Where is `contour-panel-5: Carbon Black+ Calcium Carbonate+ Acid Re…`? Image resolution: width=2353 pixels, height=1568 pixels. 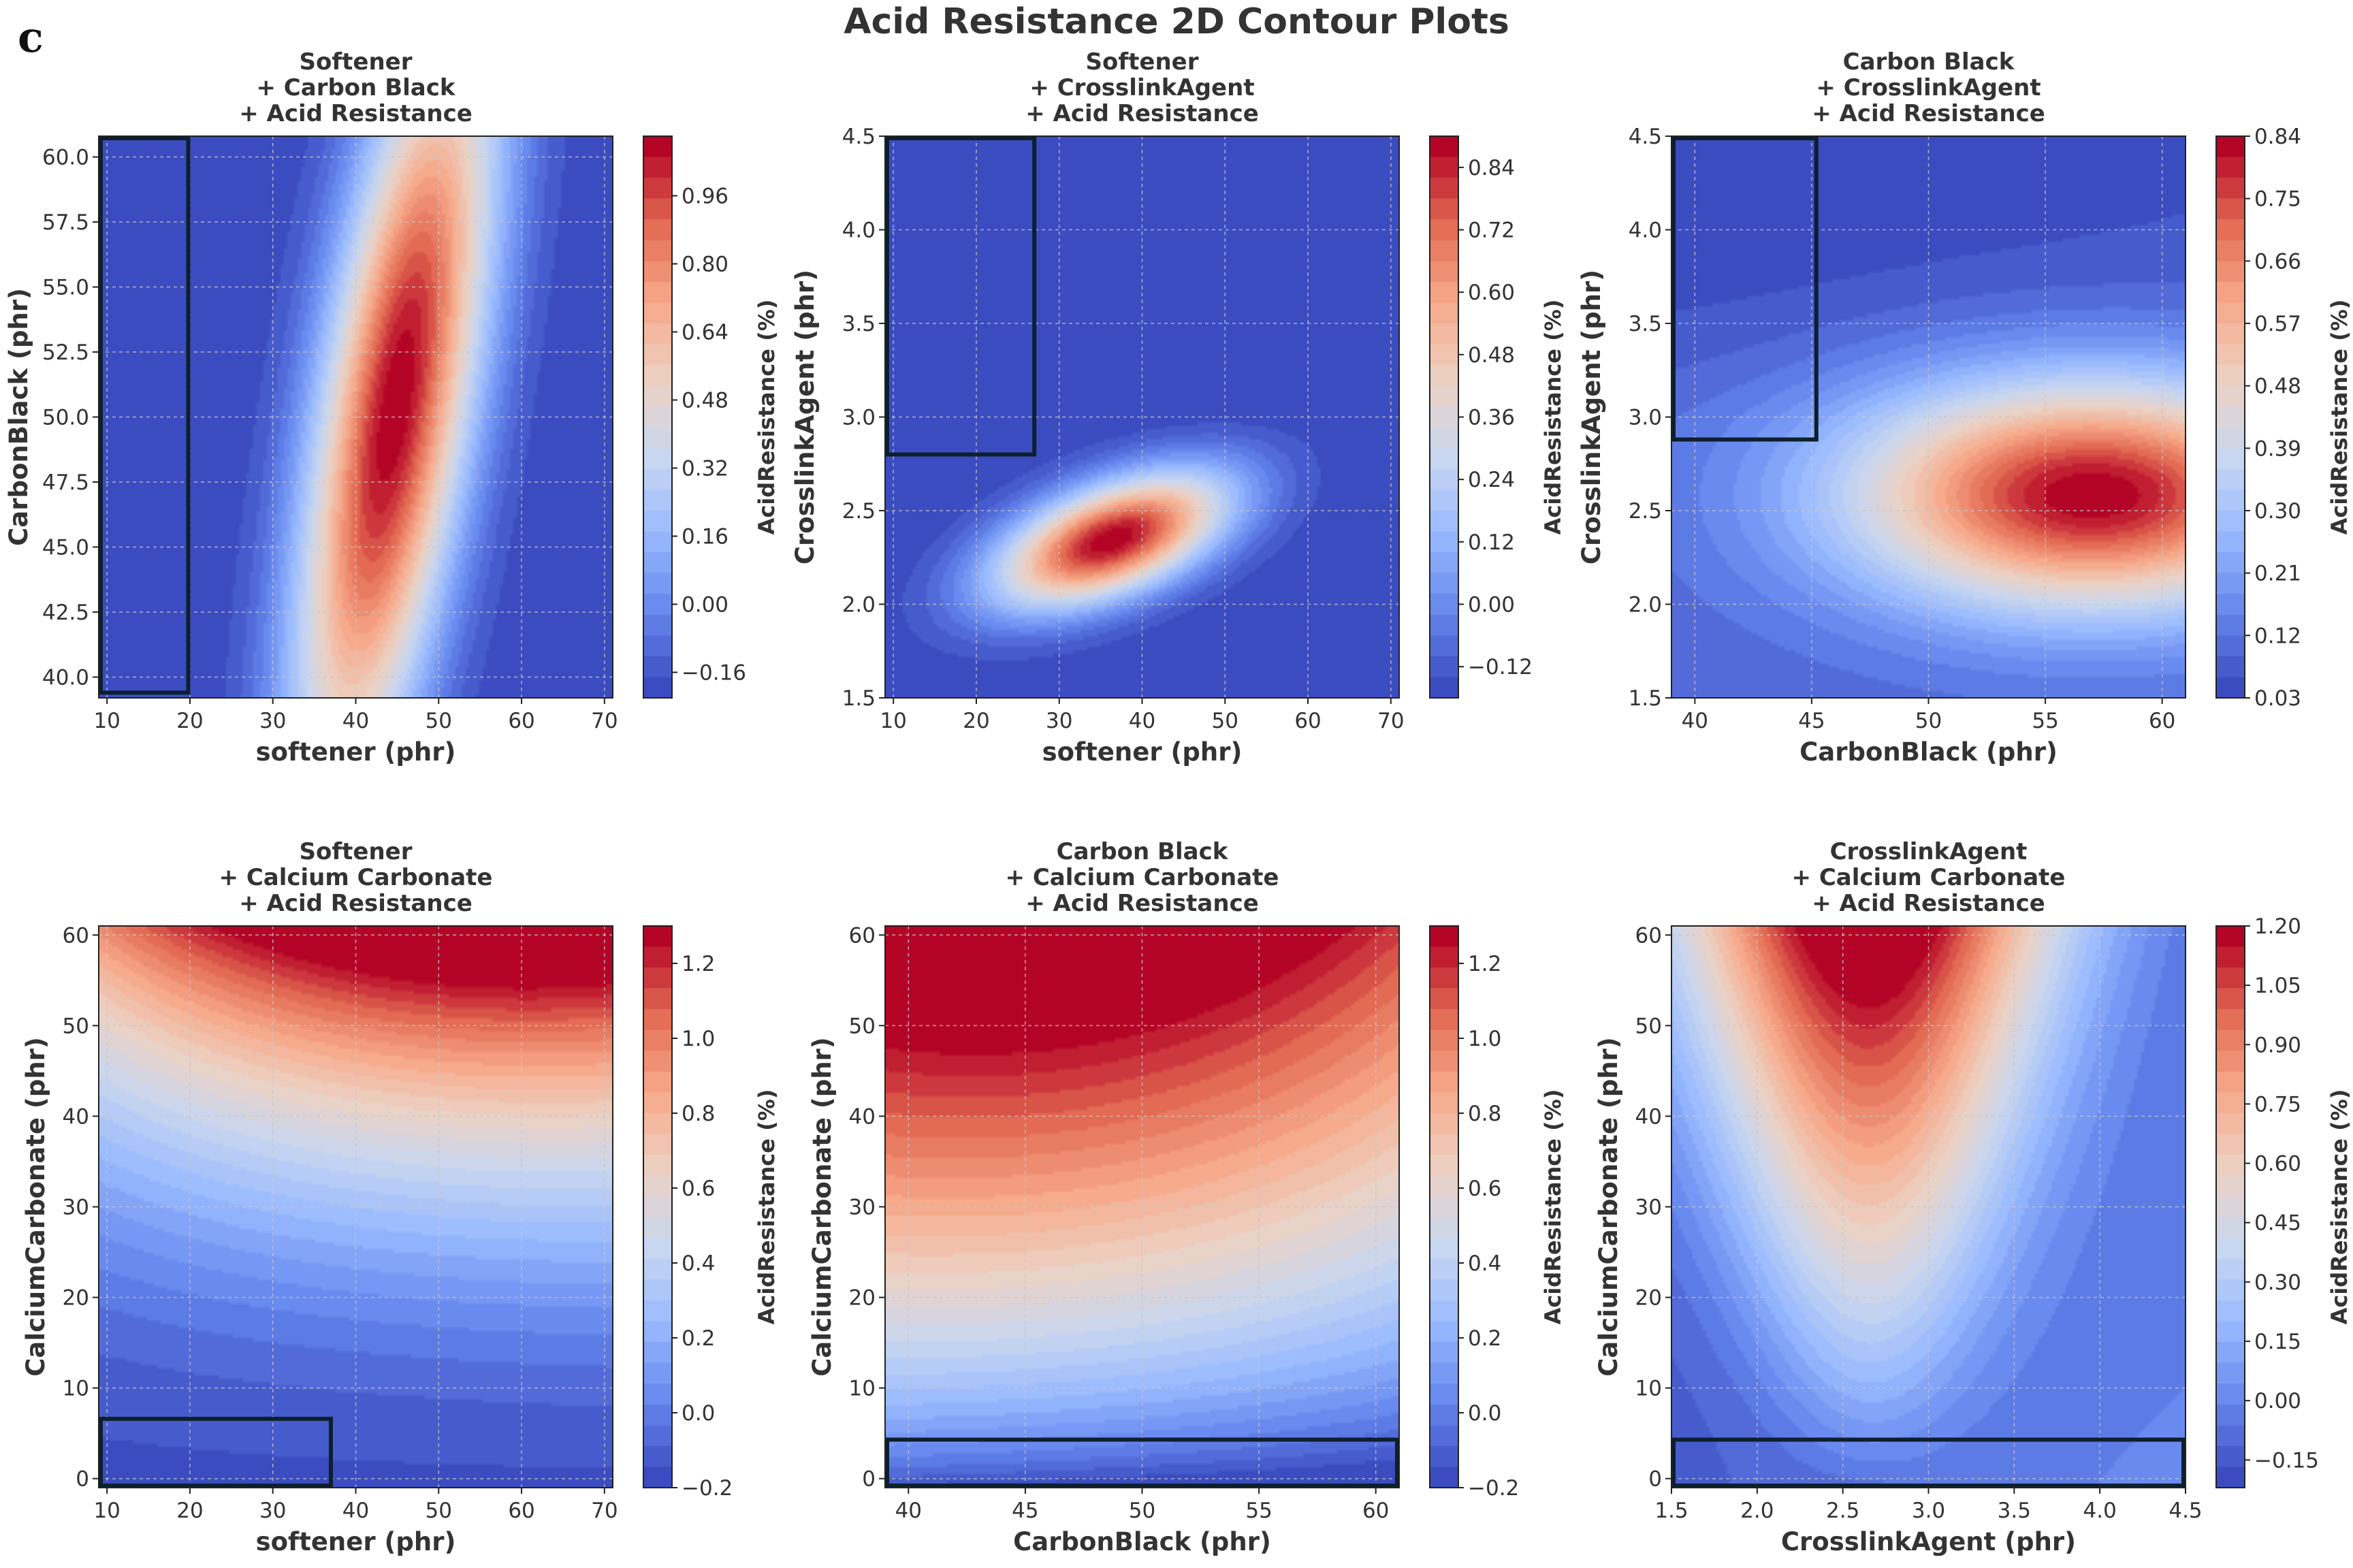 contour-panel-5: Carbon Black+ Calcium Carbonate+ Acid Re… is located at coordinates (1186, 1197).